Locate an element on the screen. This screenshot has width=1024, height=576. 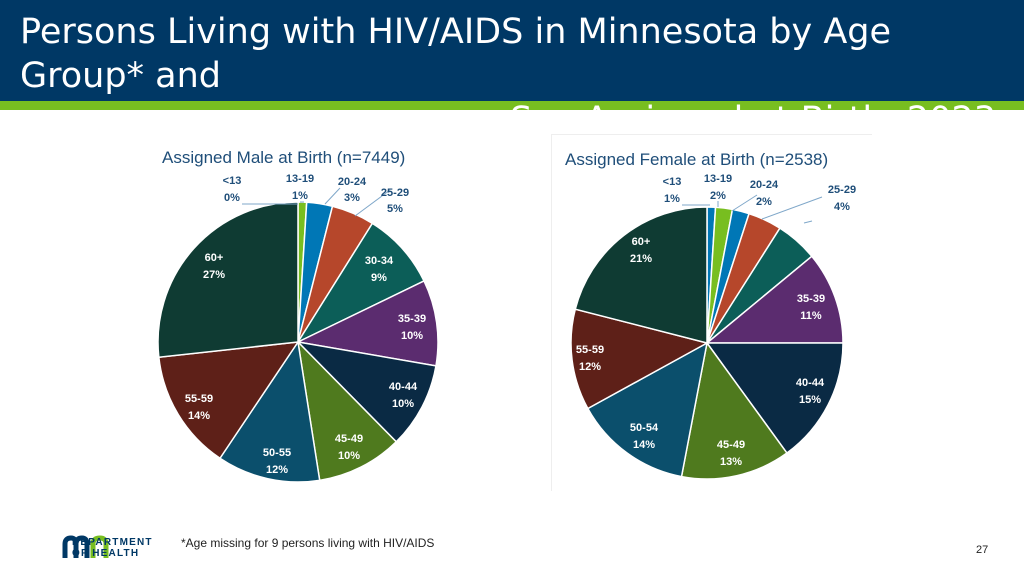
female-percent-label: 11% is located at coordinates (811, 316).